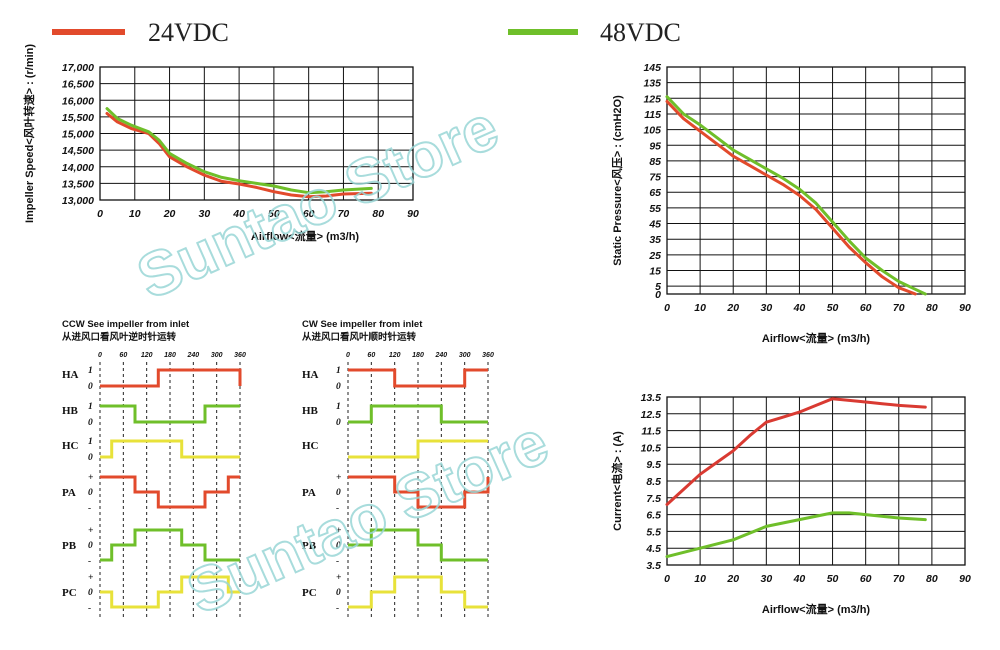  I want to click on speed-x-axis-label: Airflow<流量> (m3/h), so click(305, 236).